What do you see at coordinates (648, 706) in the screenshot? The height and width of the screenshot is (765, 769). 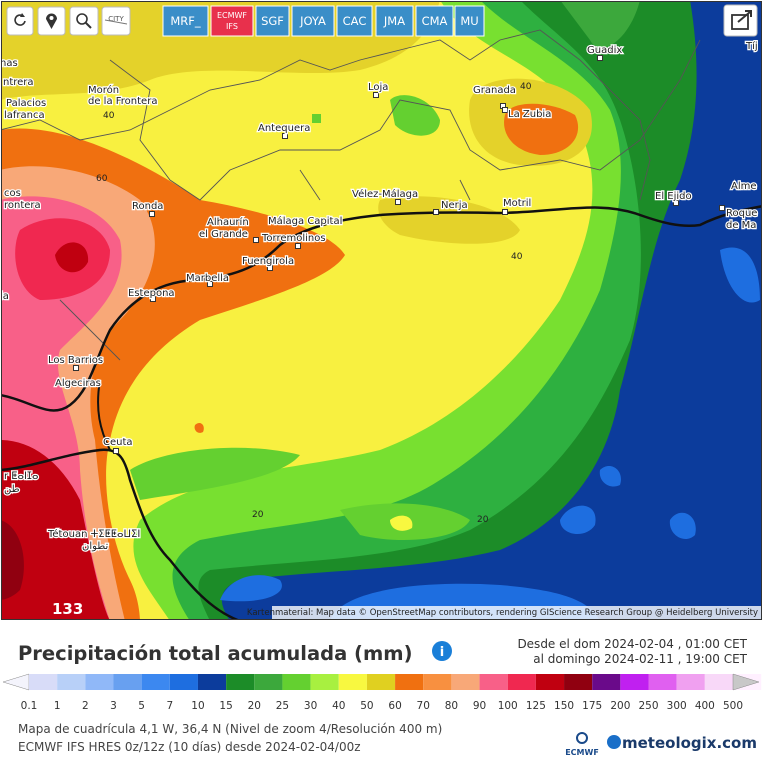 I see `legend-label: 250` at bounding box center [648, 706].